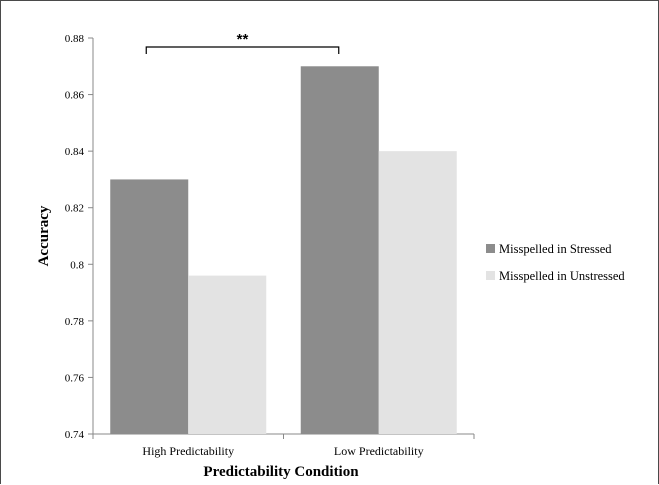 The height and width of the screenshot is (485, 659). I want to click on x-axis-title: Predictability Condition, so click(281, 472).